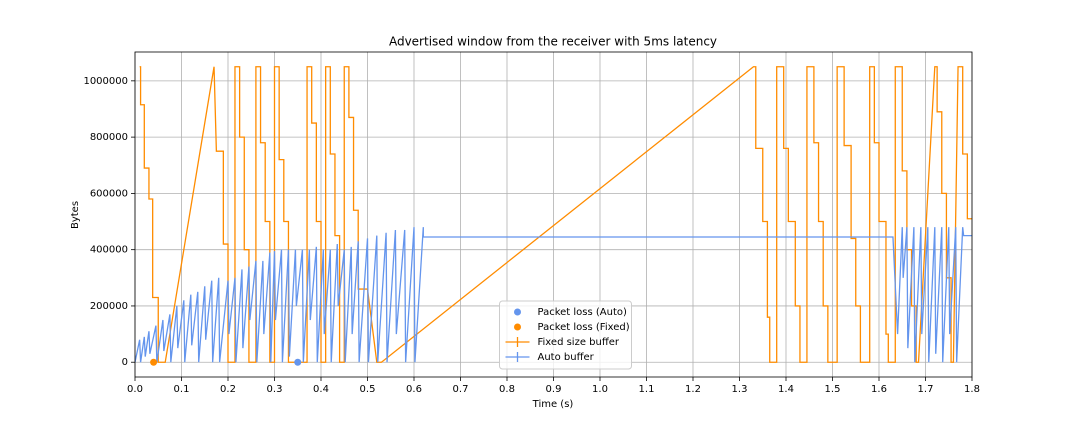 The height and width of the screenshot is (432, 1080). What do you see at coordinates (507, 389) in the screenshot?
I see `x-tick-label: 0.8` at bounding box center [507, 389].